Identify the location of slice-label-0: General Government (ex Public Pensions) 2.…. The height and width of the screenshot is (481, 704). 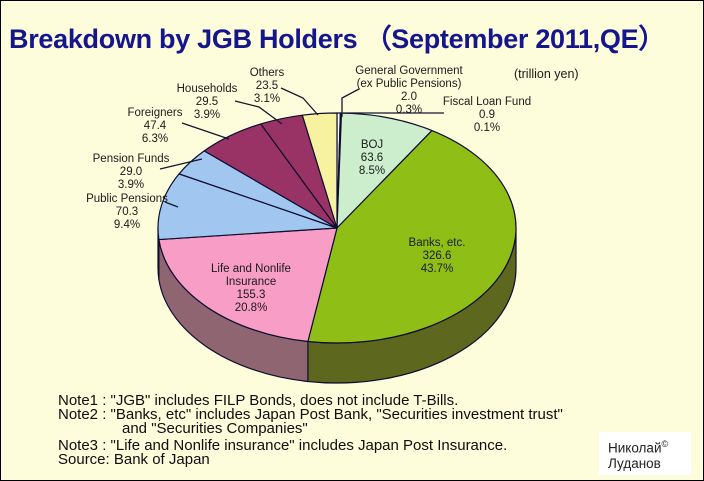
(409, 90).